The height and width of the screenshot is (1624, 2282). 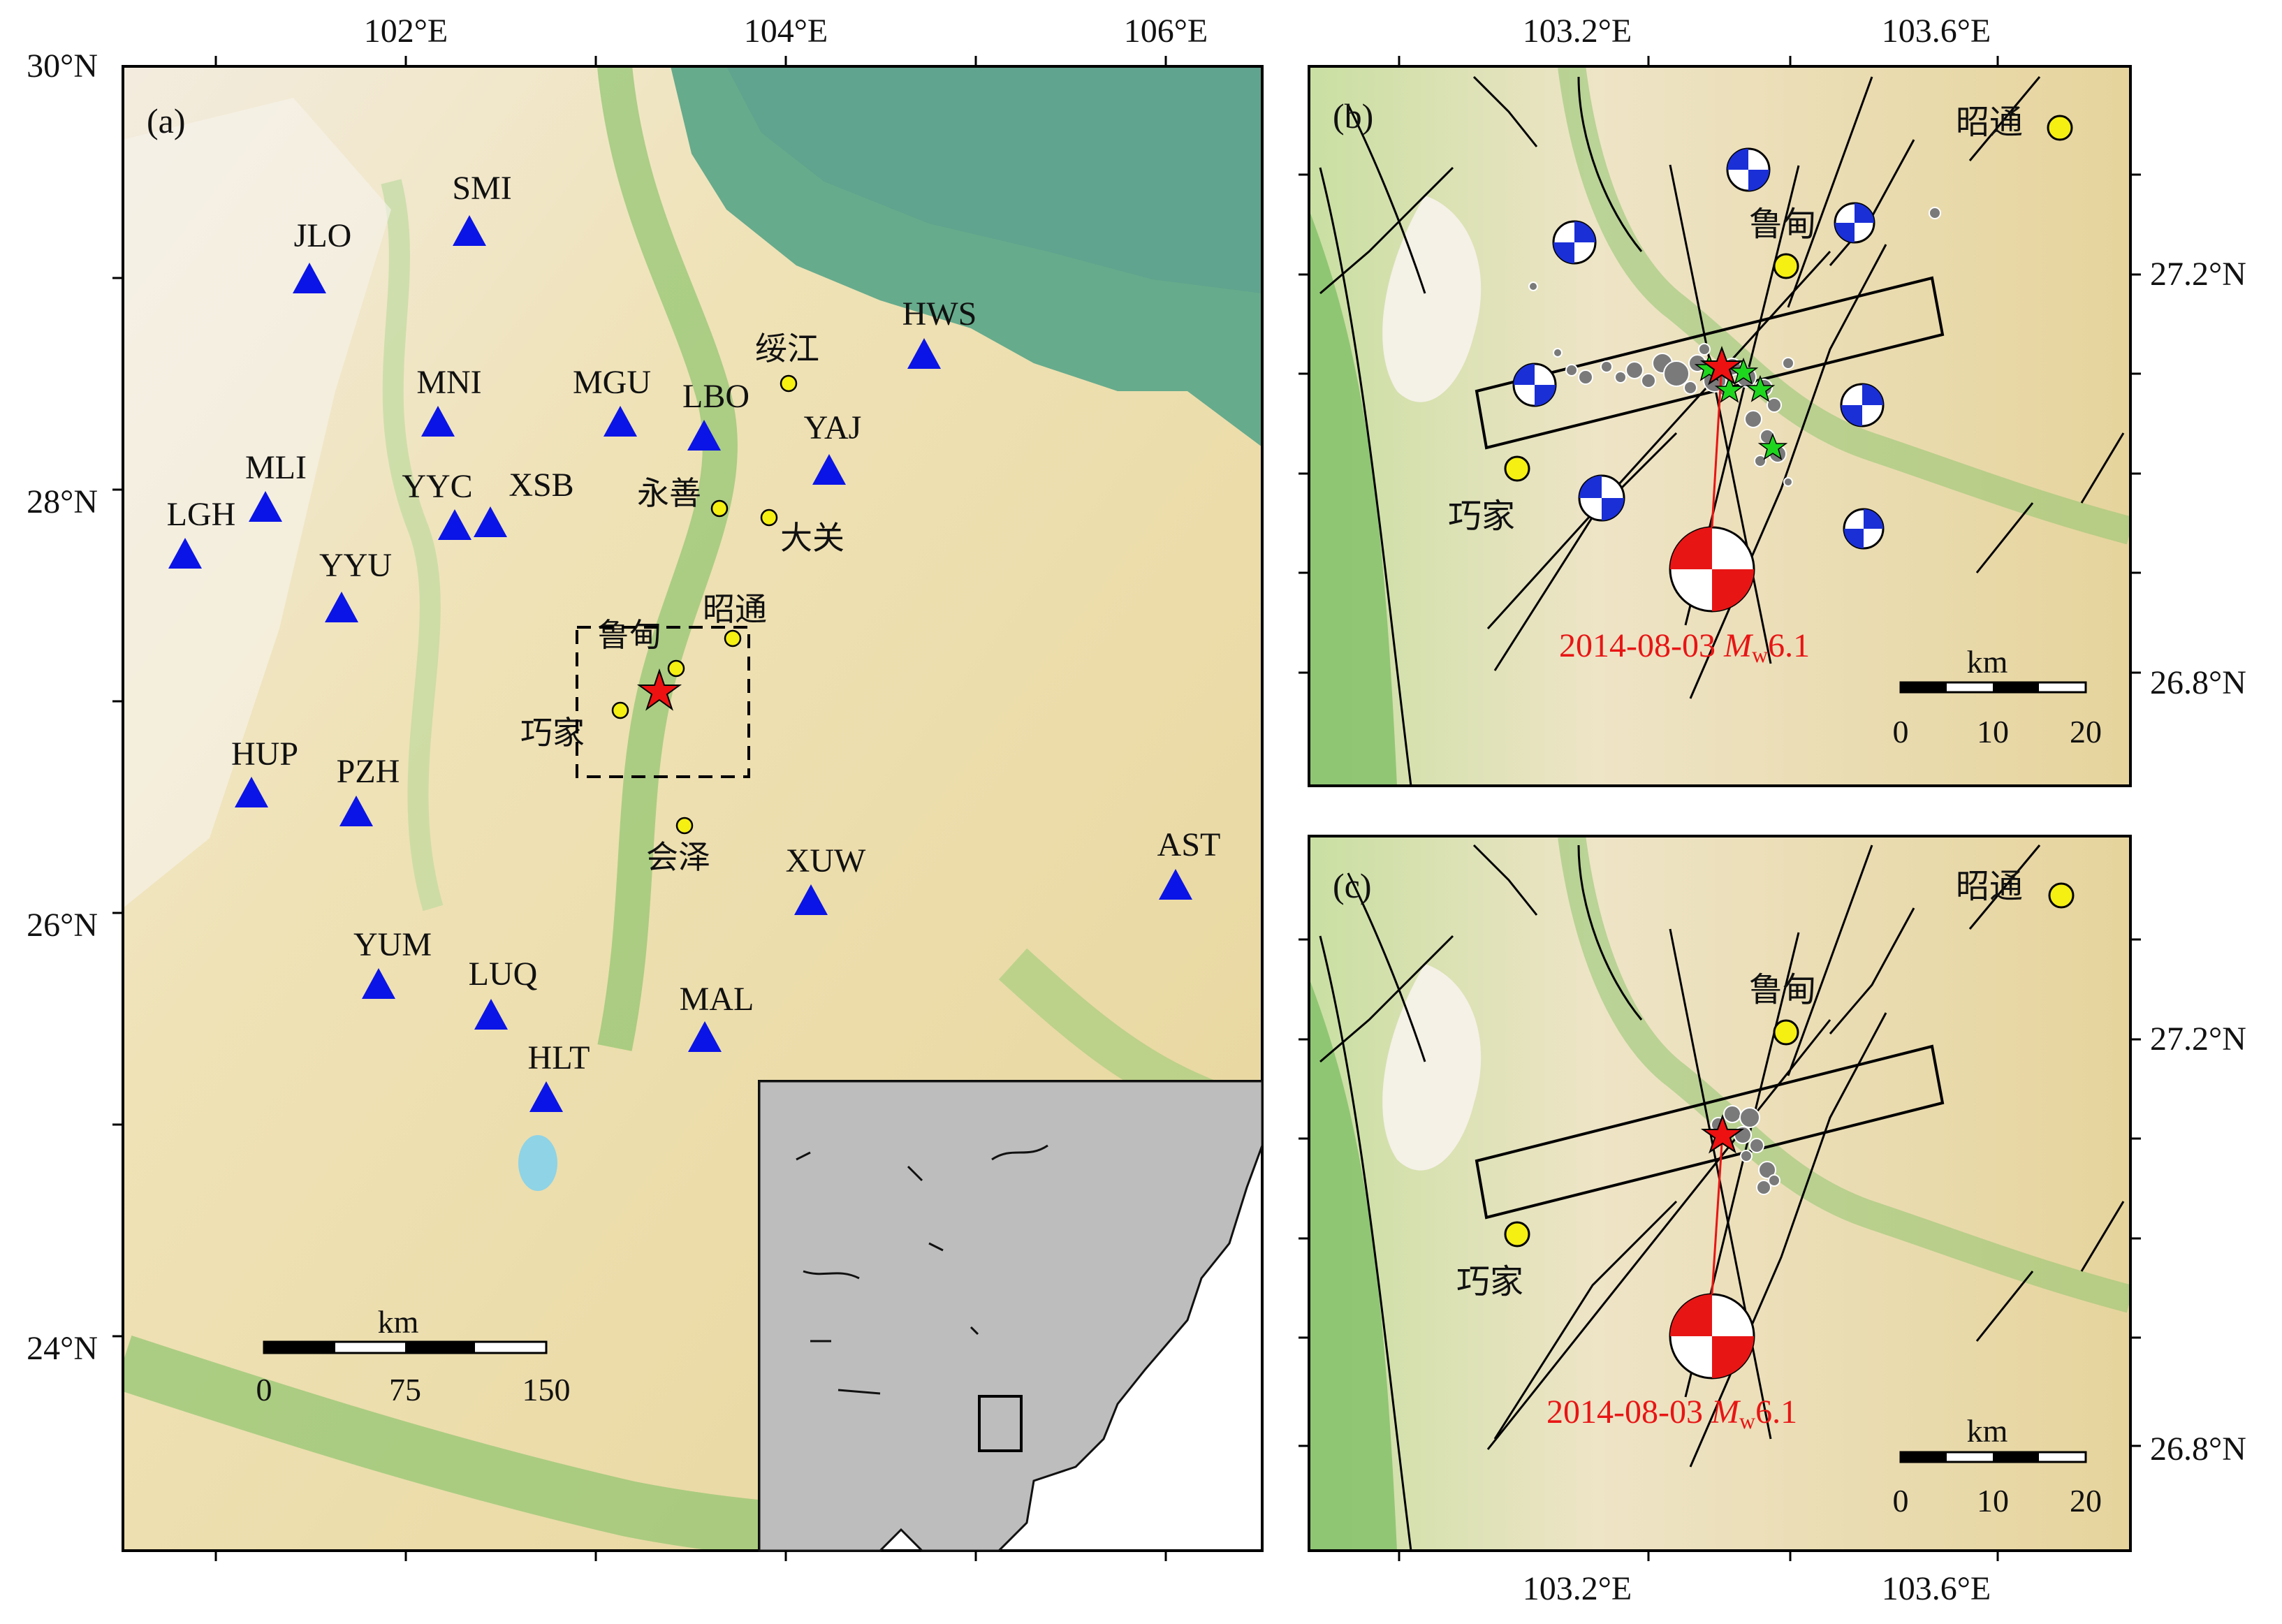 What do you see at coordinates (715, 396) in the screenshot?
I see `station-label-lbo: LBO` at bounding box center [715, 396].